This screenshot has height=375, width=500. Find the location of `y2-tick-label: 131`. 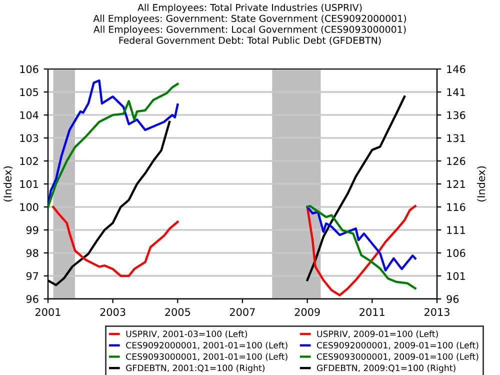

y2-tick-label: 131 is located at coordinates (456, 138).